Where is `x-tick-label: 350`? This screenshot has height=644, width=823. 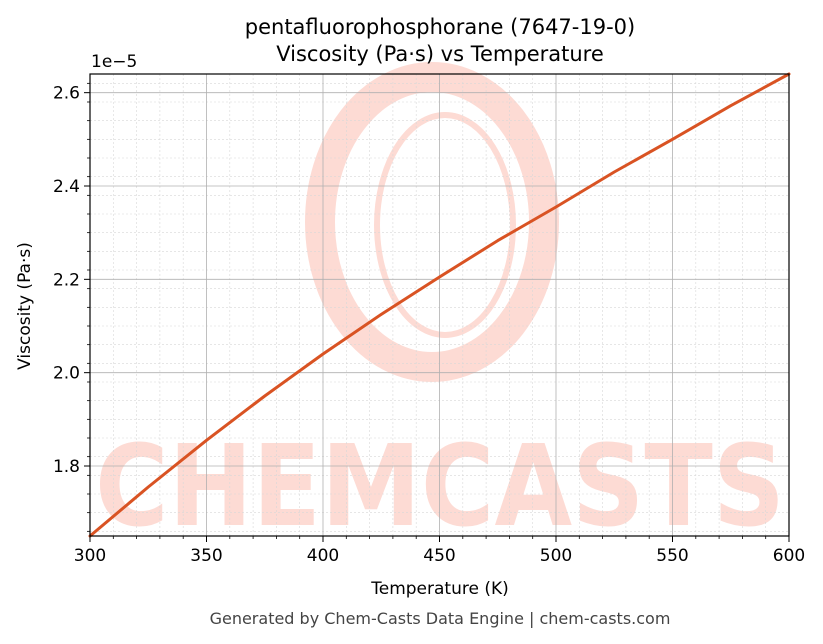 x-tick-label: 350 is located at coordinates (206, 556).